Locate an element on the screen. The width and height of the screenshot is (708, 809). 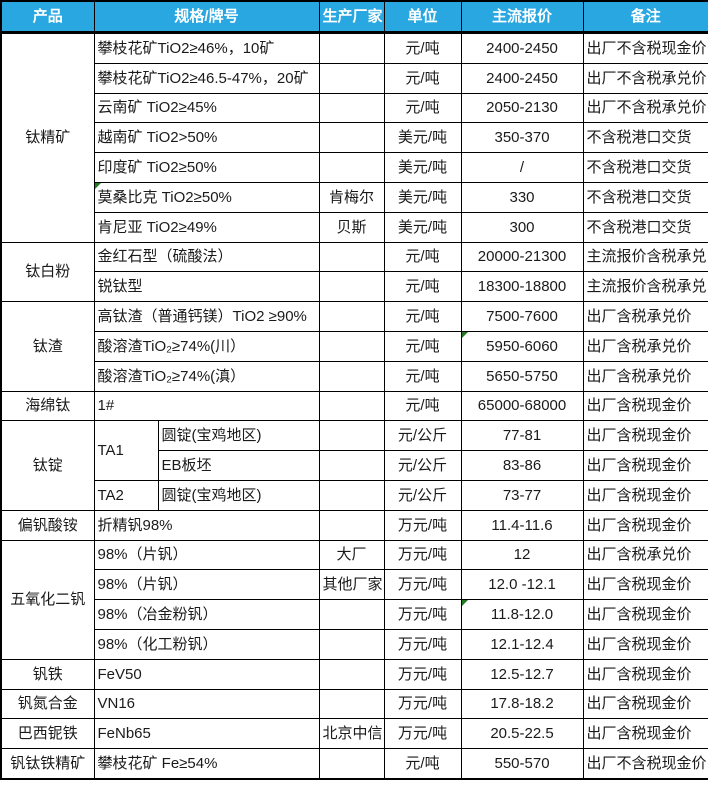
price-cell: 330 is located at coordinates (522, 197).